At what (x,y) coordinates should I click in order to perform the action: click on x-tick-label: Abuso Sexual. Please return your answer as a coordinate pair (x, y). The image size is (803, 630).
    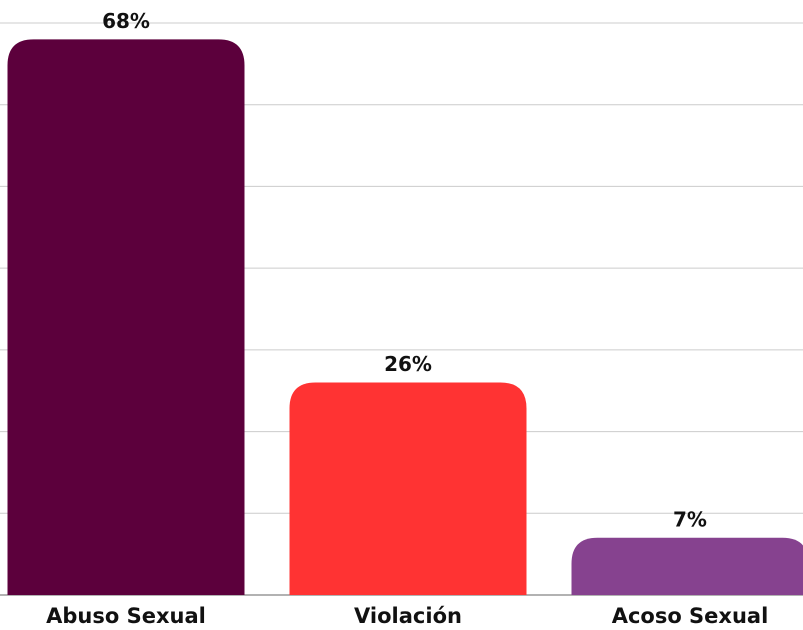
    Looking at the image, I should click on (126, 616).